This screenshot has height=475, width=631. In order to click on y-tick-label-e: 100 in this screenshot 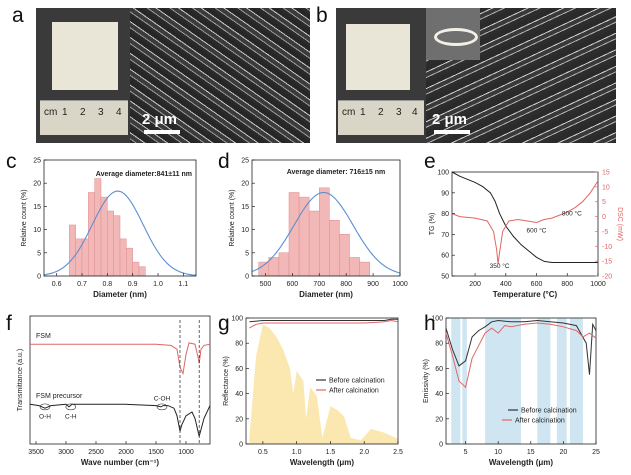, I will do `click(443, 173)`.